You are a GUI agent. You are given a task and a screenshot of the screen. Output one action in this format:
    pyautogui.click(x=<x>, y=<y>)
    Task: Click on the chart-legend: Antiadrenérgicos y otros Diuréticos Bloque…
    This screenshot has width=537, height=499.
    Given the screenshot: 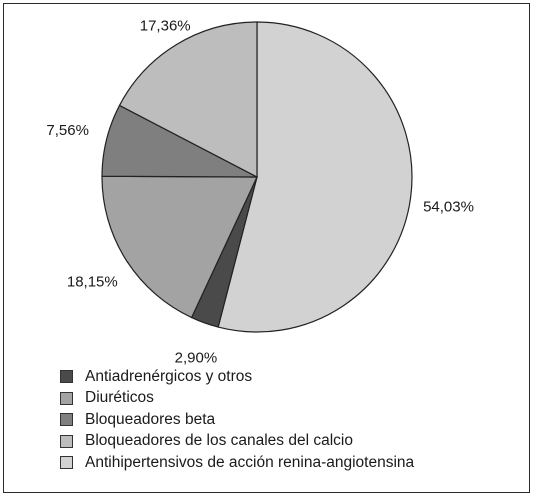 What is the action you would take?
    pyautogui.click(x=237, y=420)
    